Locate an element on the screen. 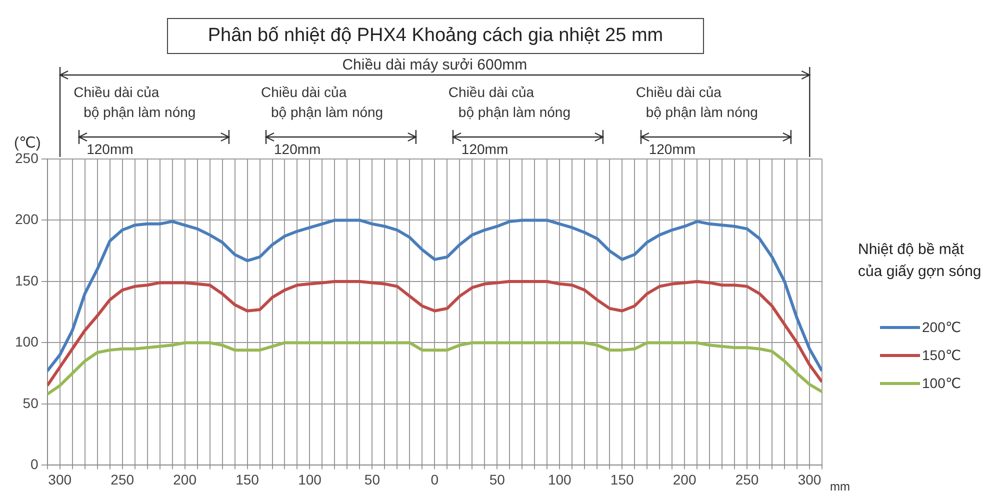 The height and width of the screenshot is (502, 993). chart-title: Phân bố nhiệt độ PHX4 Khoảng cách gia nhiệt 25 mm is located at coordinates (435, 36).